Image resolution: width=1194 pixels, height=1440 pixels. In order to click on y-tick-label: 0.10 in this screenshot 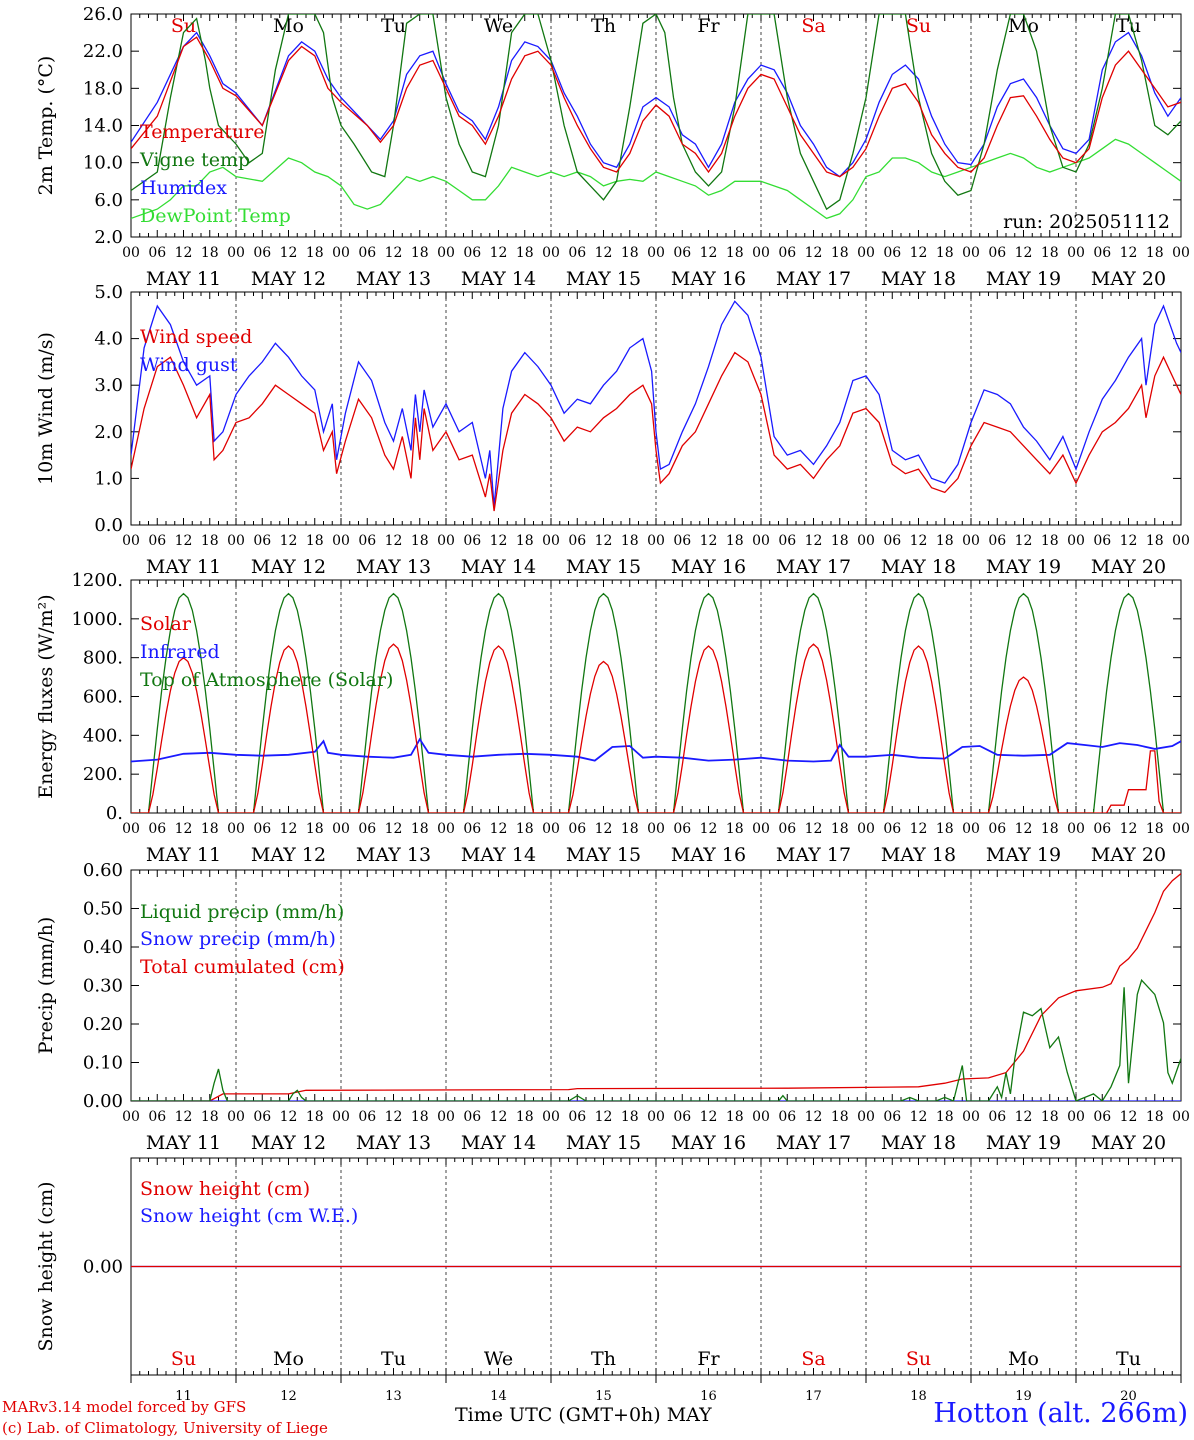, I will do `click(103, 1063)`.